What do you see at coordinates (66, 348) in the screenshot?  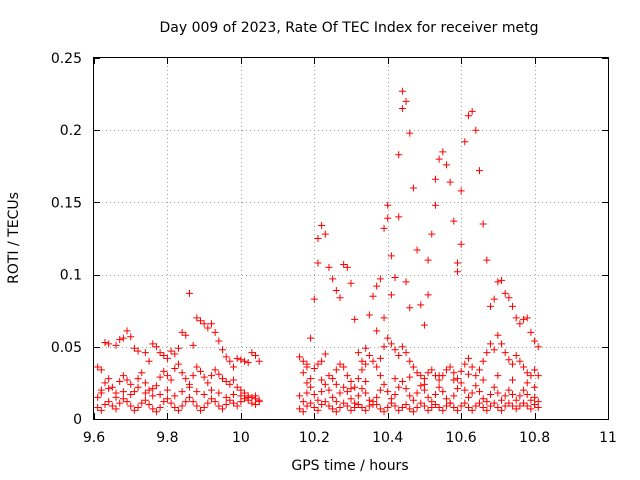 I see `y-tick-label: 0.05` at bounding box center [66, 348].